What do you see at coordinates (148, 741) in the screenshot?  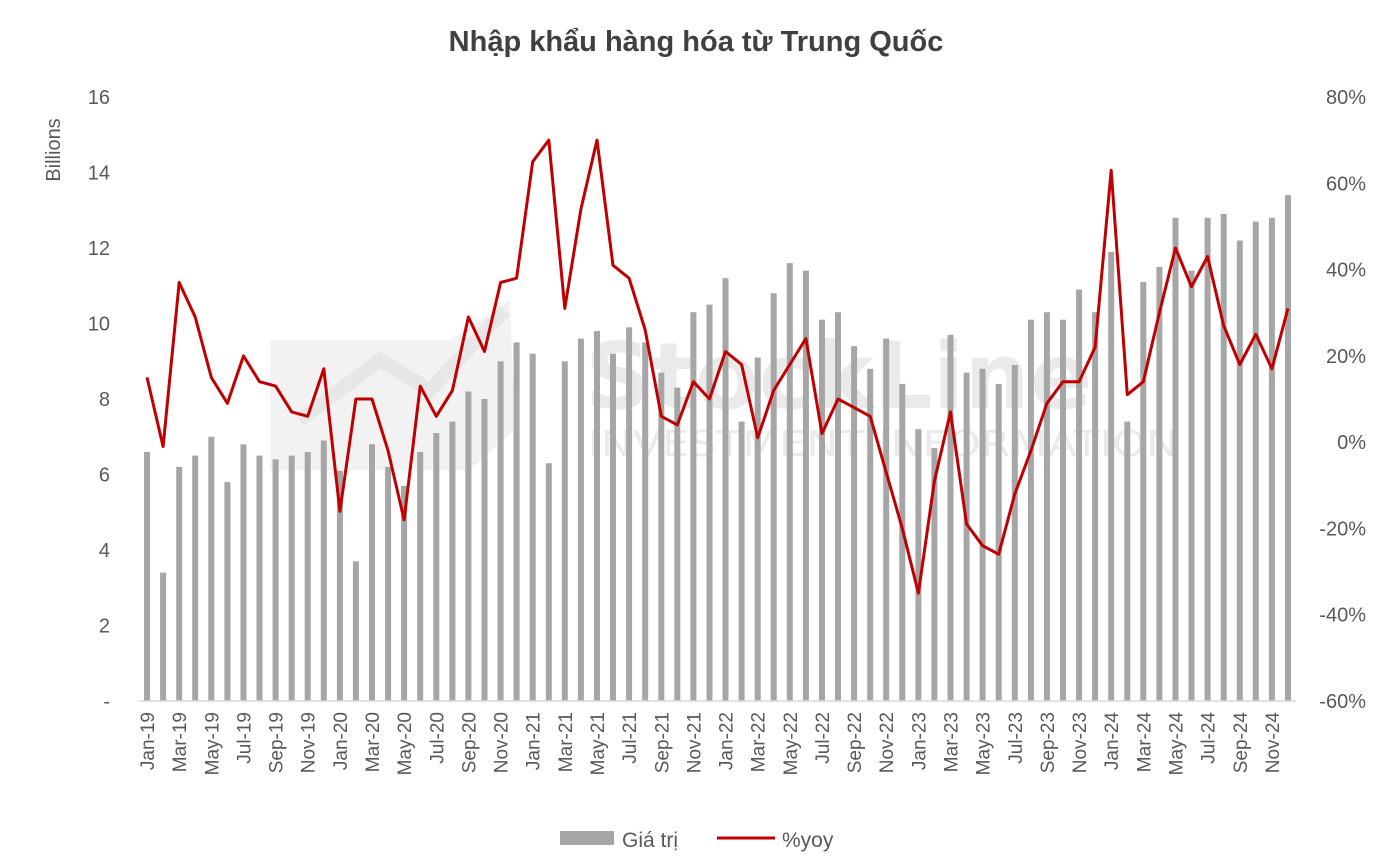 I see `x-tick-label: Jan-19` at bounding box center [148, 741].